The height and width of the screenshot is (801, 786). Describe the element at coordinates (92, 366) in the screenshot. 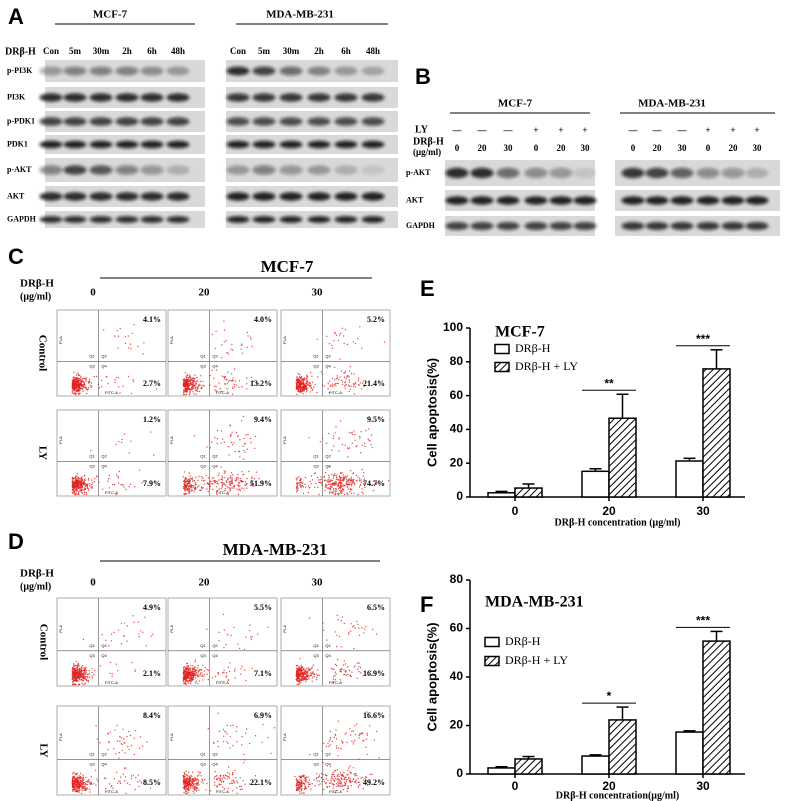

I see `quadrant-label: Q3` at that location.